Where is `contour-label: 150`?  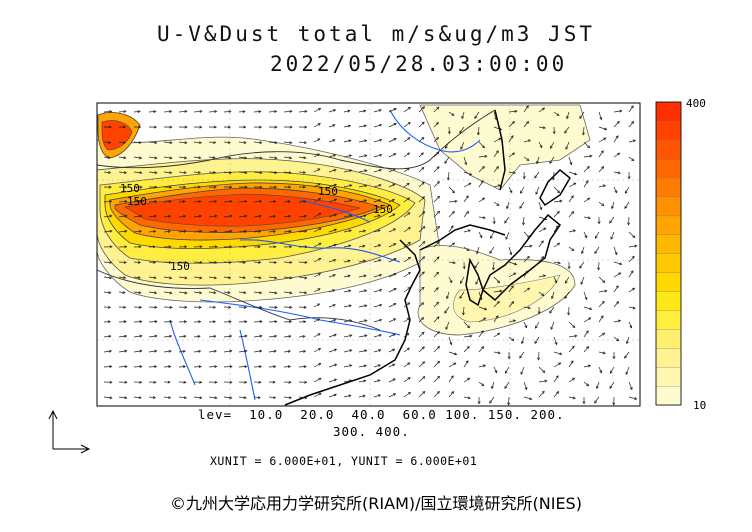
contour-label: 150 is located at coordinates (383, 209).